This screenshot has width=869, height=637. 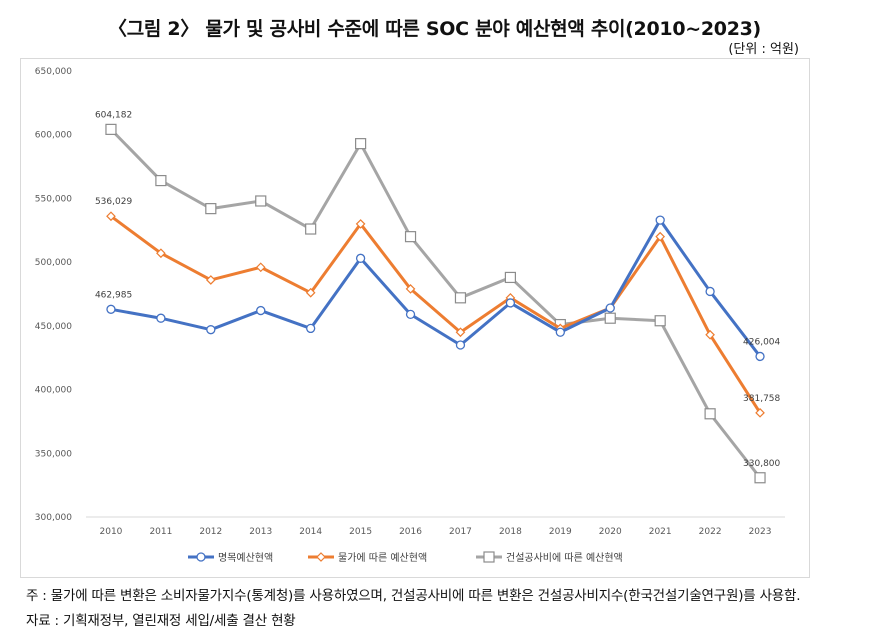 I want to click on data-label: 381,758, so click(x=761, y=399).